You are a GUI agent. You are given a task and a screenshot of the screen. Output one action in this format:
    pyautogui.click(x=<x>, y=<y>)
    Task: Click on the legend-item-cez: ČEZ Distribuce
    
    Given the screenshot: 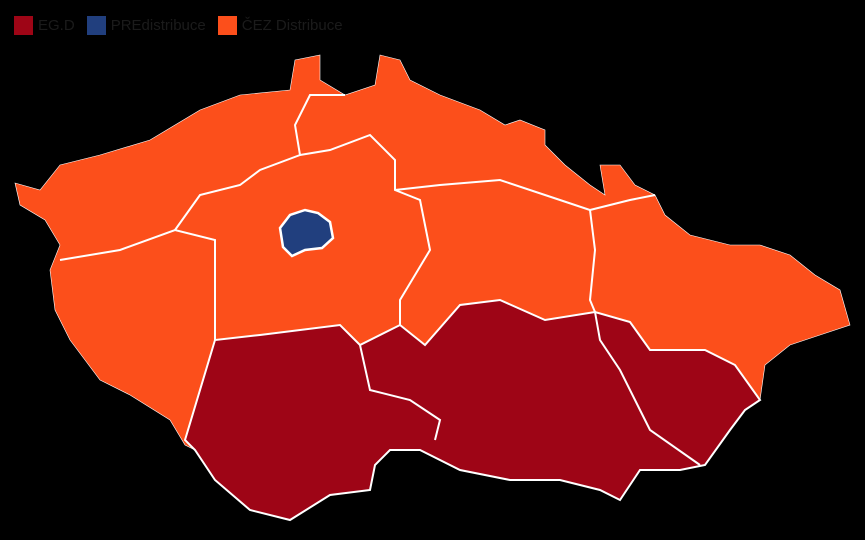 What is the action you would take?
    pyautogui.click(x=280, y=25)
    